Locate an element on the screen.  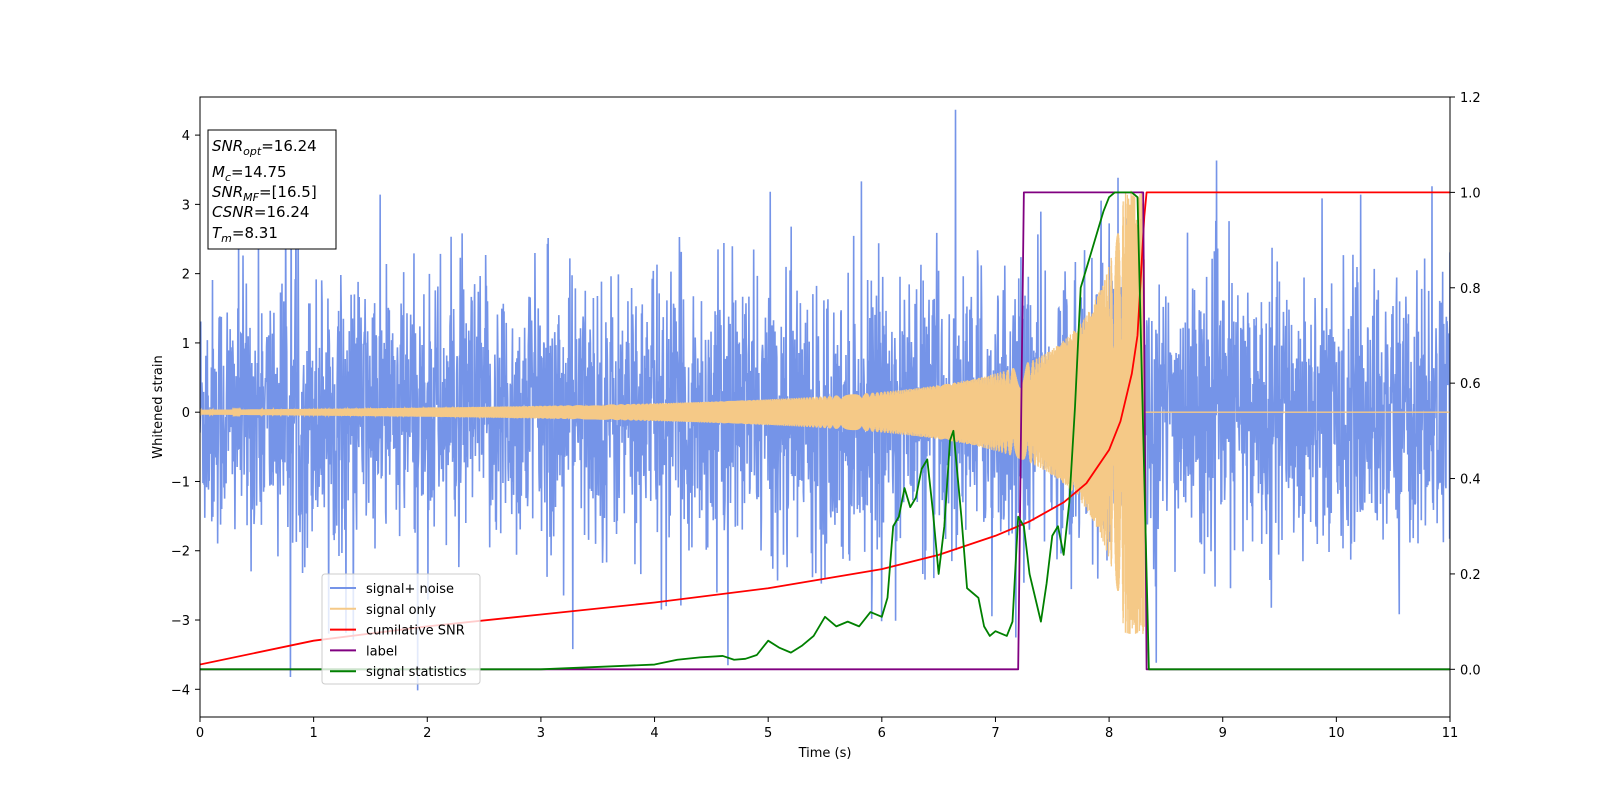
legend-item-label: label is located at coordinates (363, 651).